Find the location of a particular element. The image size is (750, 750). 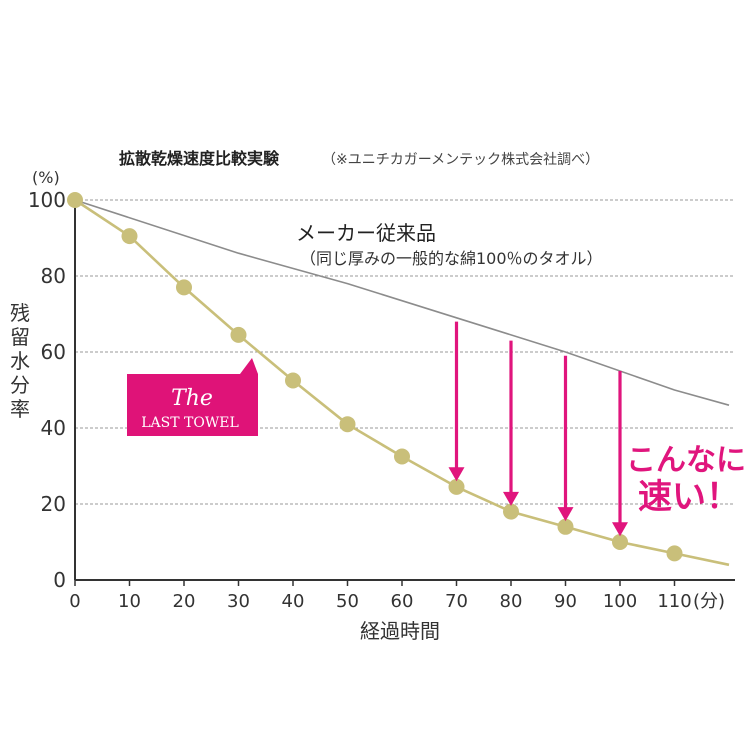

brand-badge-shape is located at coordinates (192, 397).